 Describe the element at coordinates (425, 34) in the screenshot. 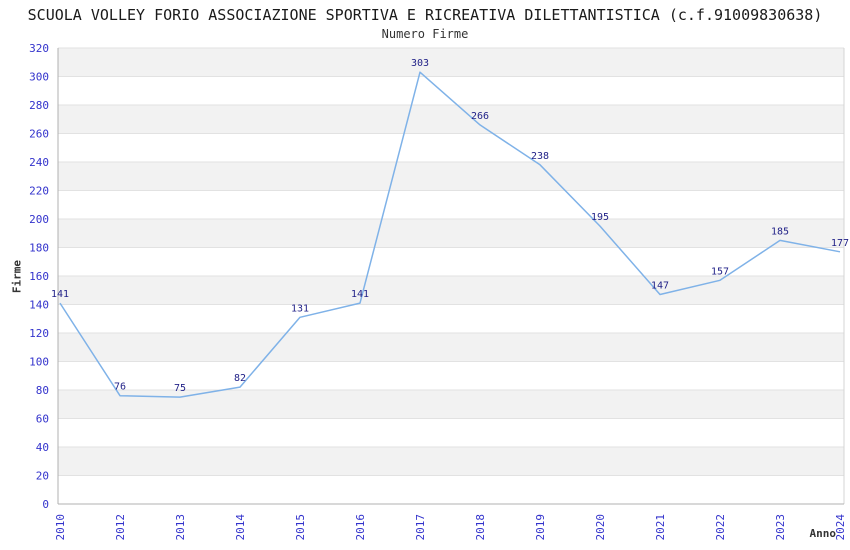

I see `chart-subtitle: Numero Firme` at that location.